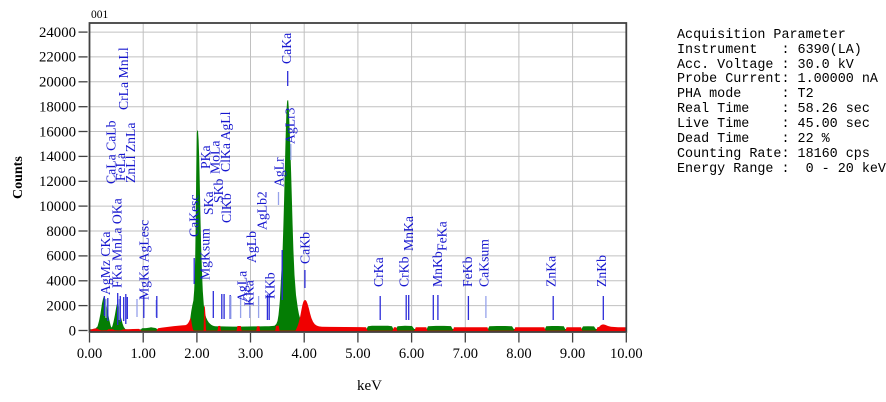  Describe the element at coordinates (262, 210) in the screenshot. I see `svg-text: AgLb2` at that location.